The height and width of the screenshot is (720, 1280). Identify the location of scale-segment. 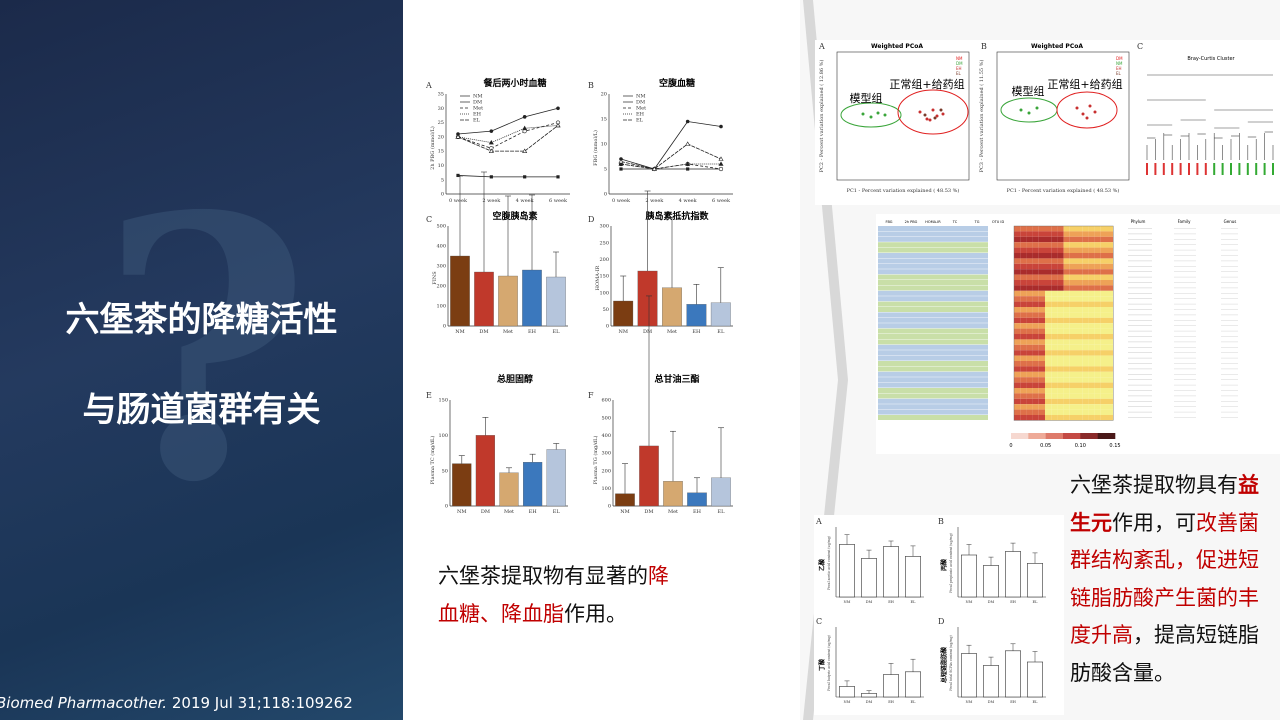
(1054, 436).